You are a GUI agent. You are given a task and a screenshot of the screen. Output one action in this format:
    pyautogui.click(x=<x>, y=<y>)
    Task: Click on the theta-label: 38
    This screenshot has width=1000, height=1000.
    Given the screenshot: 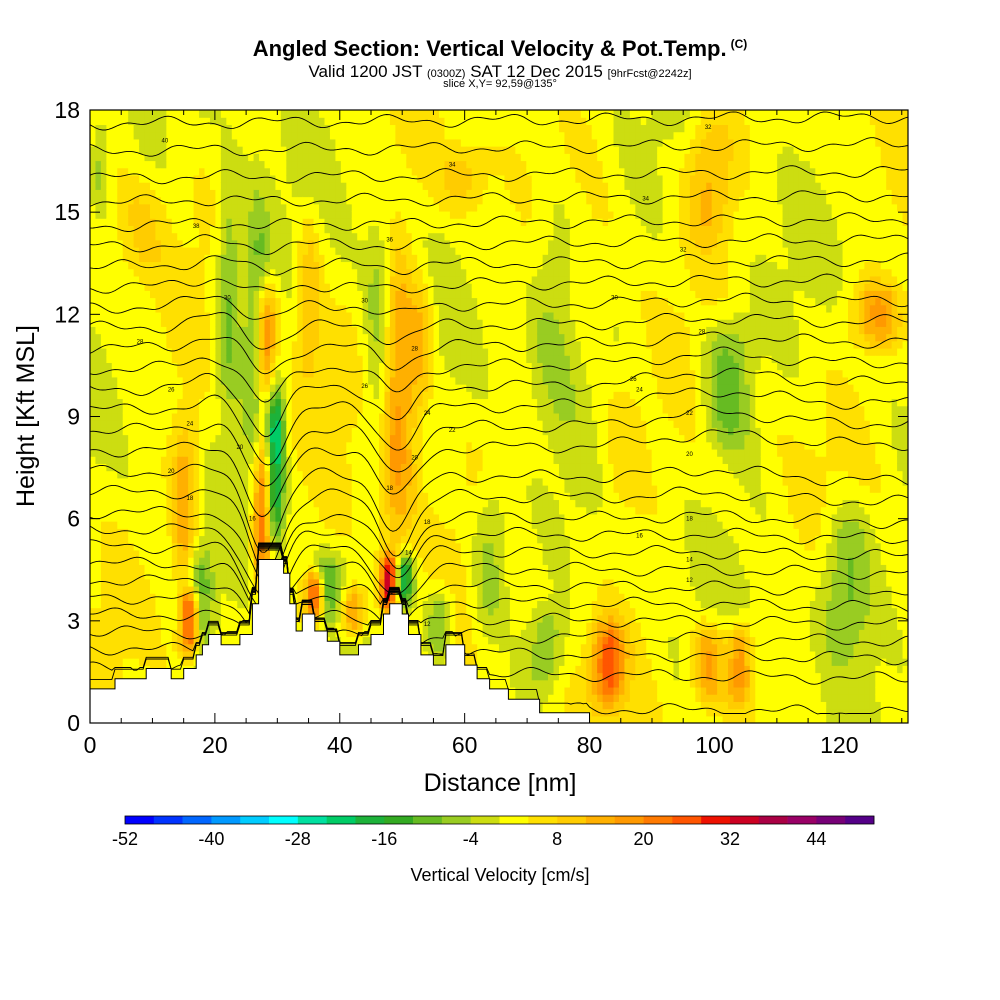 What is the action you would take?
    pyautogui.click(x=196, y=227)
    